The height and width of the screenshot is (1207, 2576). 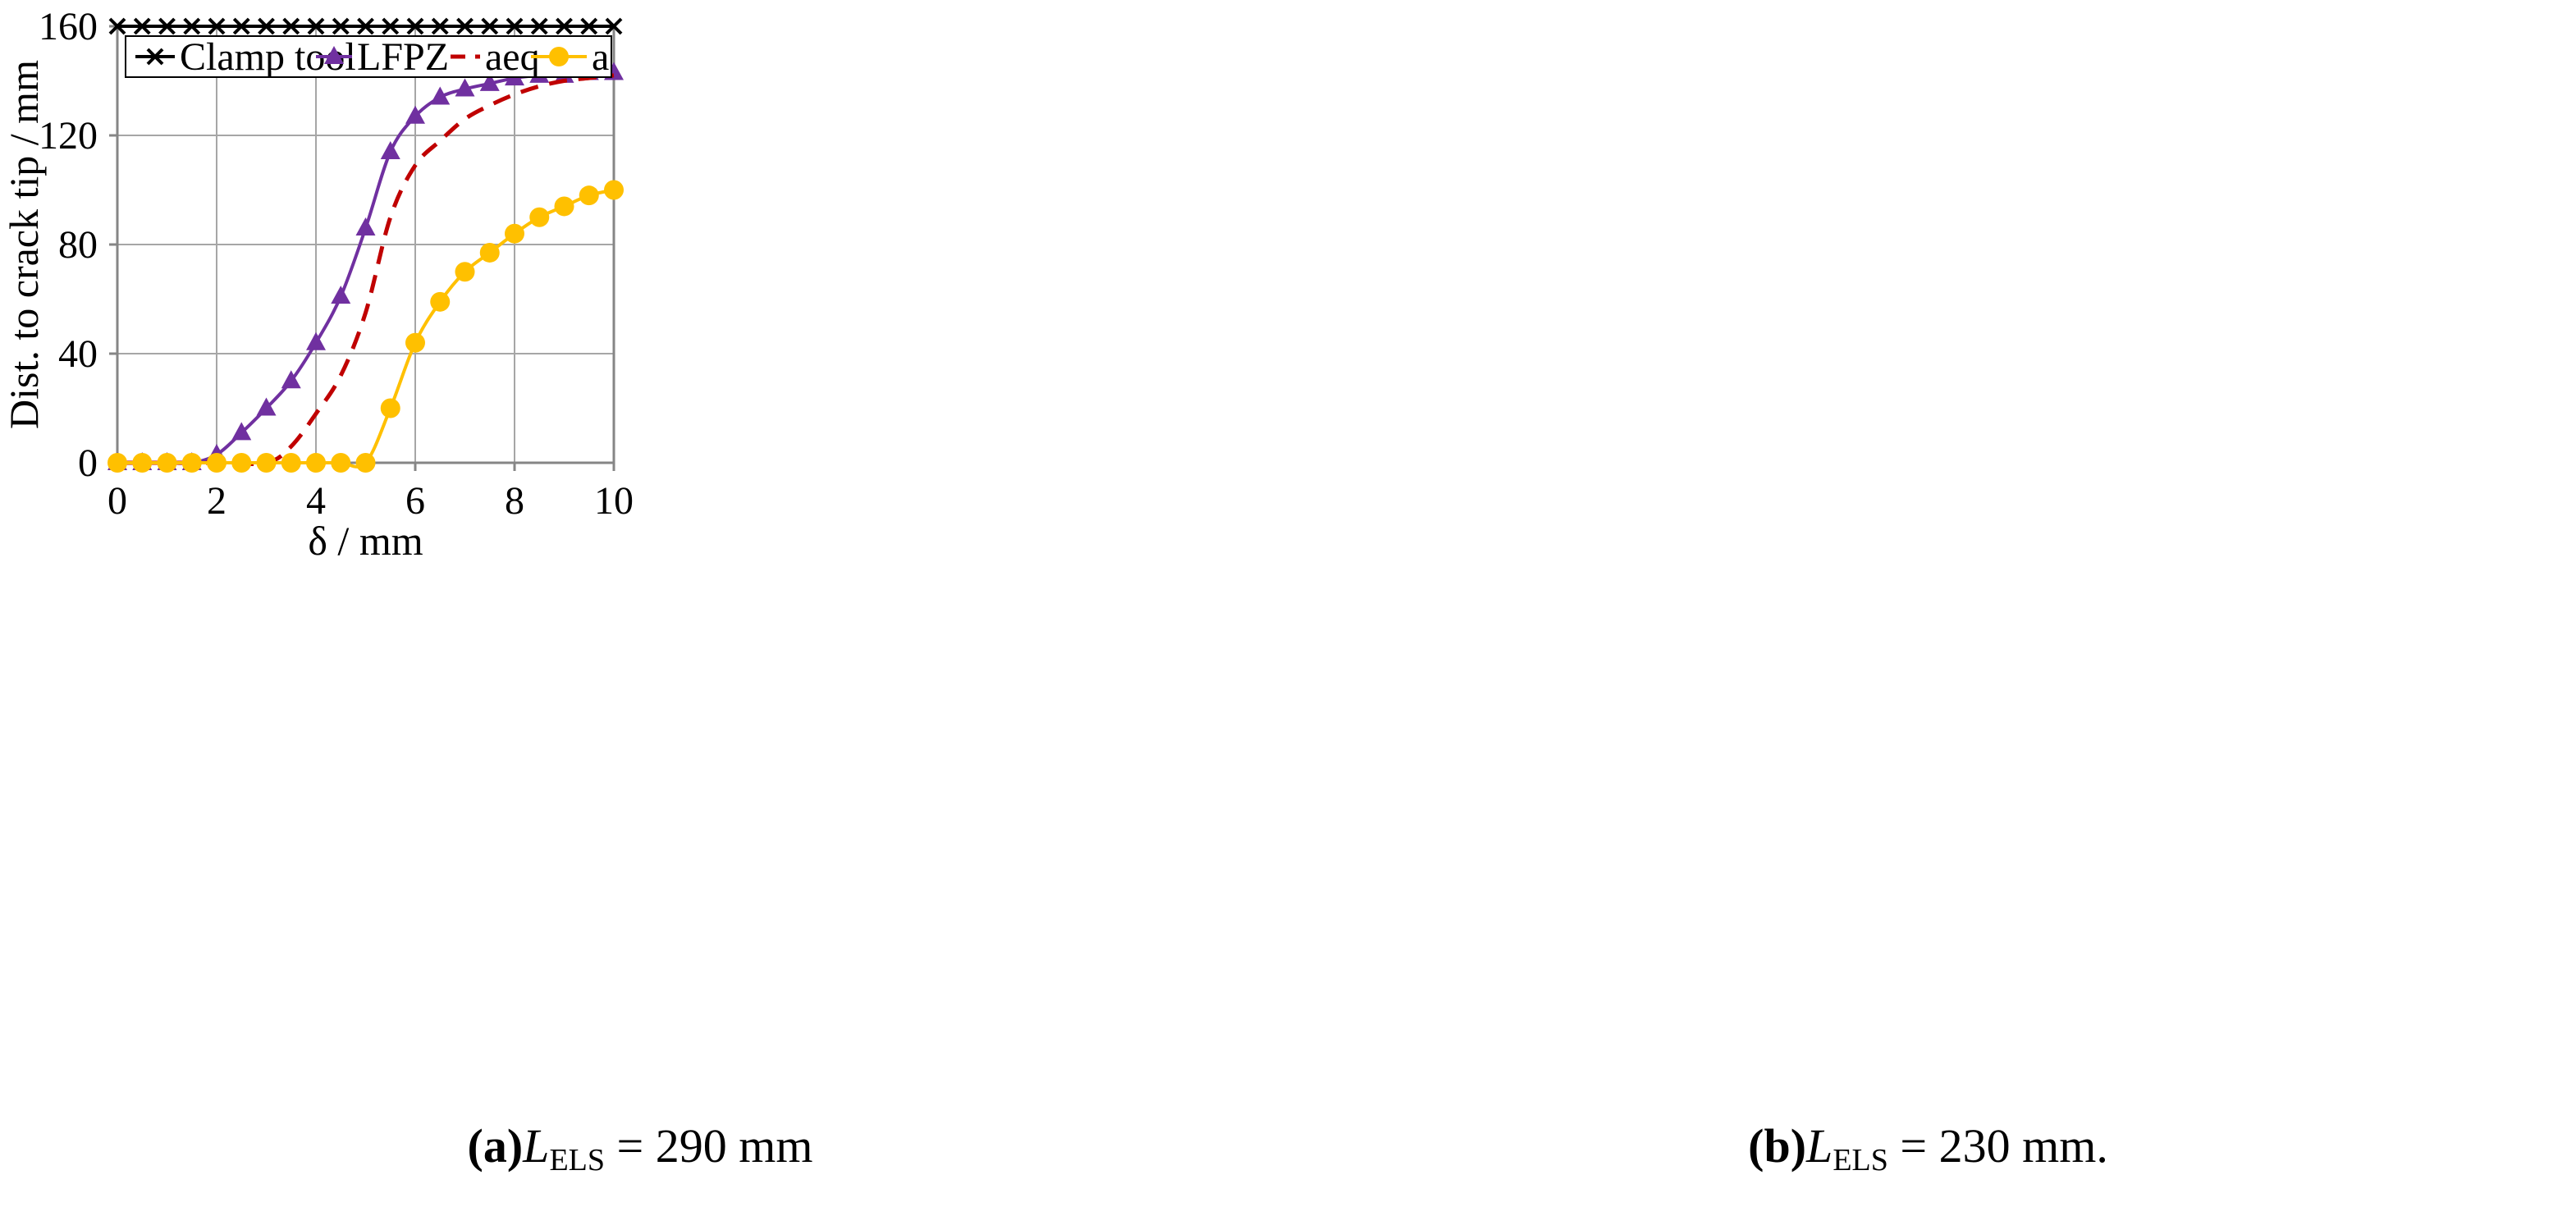 I want to click on chart-a-y-axis-title: Dist. to crack tip / mm, so click(x=24, y=244).